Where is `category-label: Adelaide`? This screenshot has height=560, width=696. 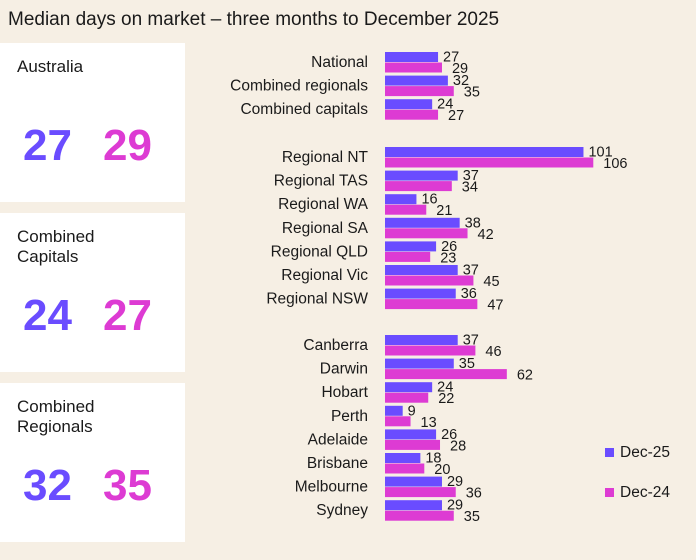
category-label: Adelaide is located at coordinates (338, 439).